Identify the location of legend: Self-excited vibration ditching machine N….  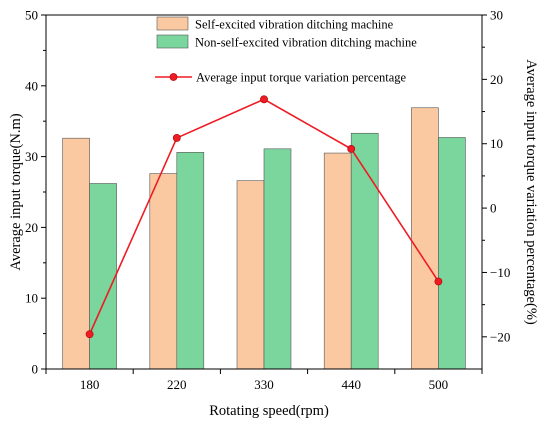
(286, 50).